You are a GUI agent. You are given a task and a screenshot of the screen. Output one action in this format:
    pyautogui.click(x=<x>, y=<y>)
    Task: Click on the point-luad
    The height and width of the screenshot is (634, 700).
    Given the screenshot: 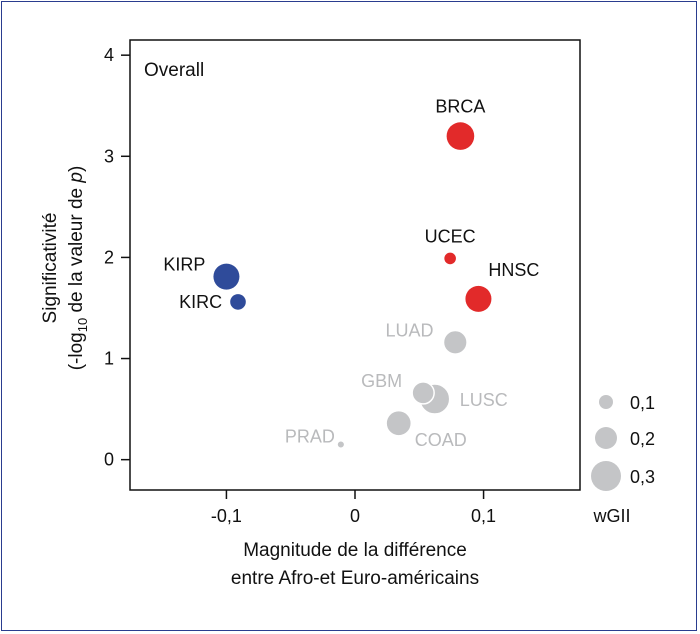 What is the action you would take?
    pyautogui.click(x=455, y=342)
    